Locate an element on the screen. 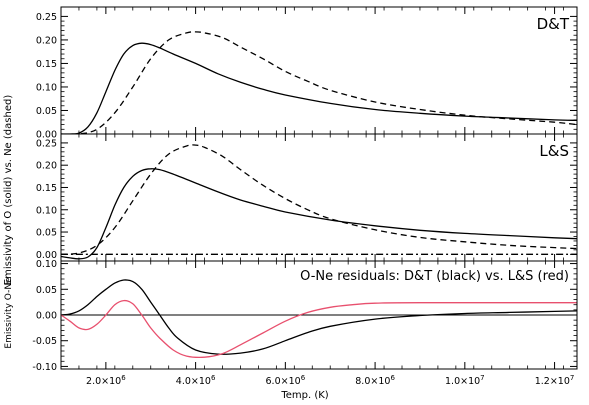  x-tick-label: 4.0×10⁶ is located at coordinates (196, 380).